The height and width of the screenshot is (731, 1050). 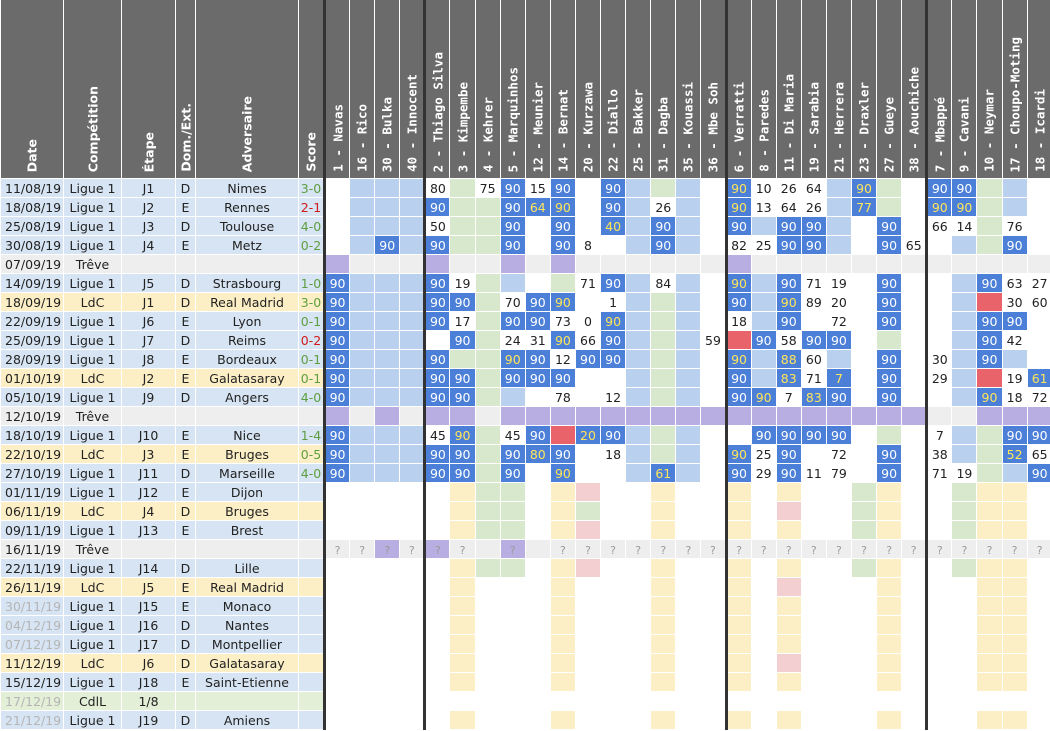 I want to click on table-row: 09/11/19 Ligue 1 J13 E Brest, so click(x=525, y=530).